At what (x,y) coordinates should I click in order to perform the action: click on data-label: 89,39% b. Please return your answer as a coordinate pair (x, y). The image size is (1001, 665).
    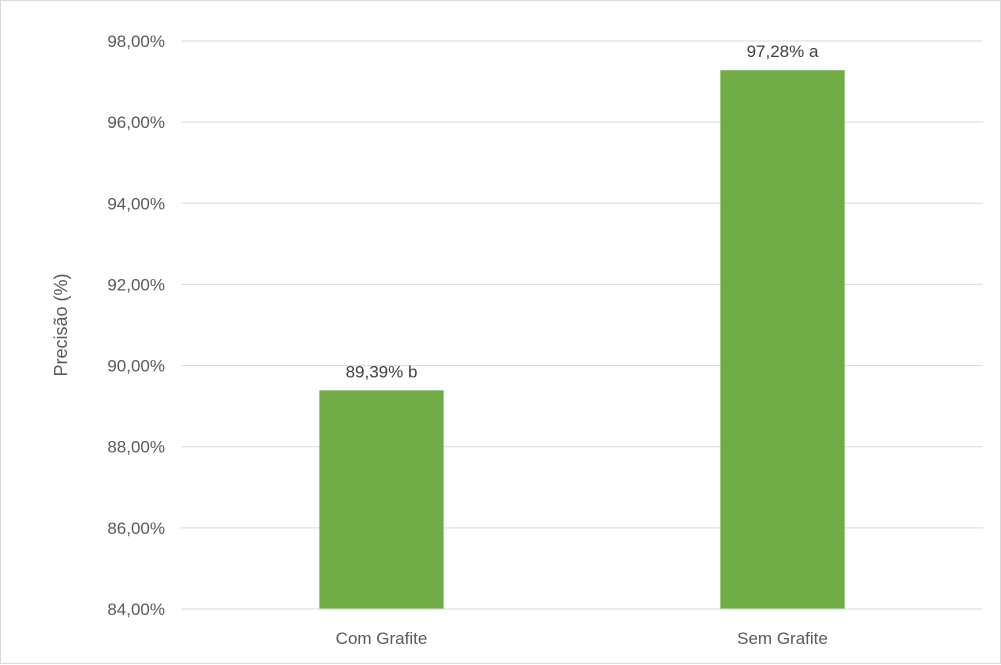
    Looking at the image, I should click on (382, 371).